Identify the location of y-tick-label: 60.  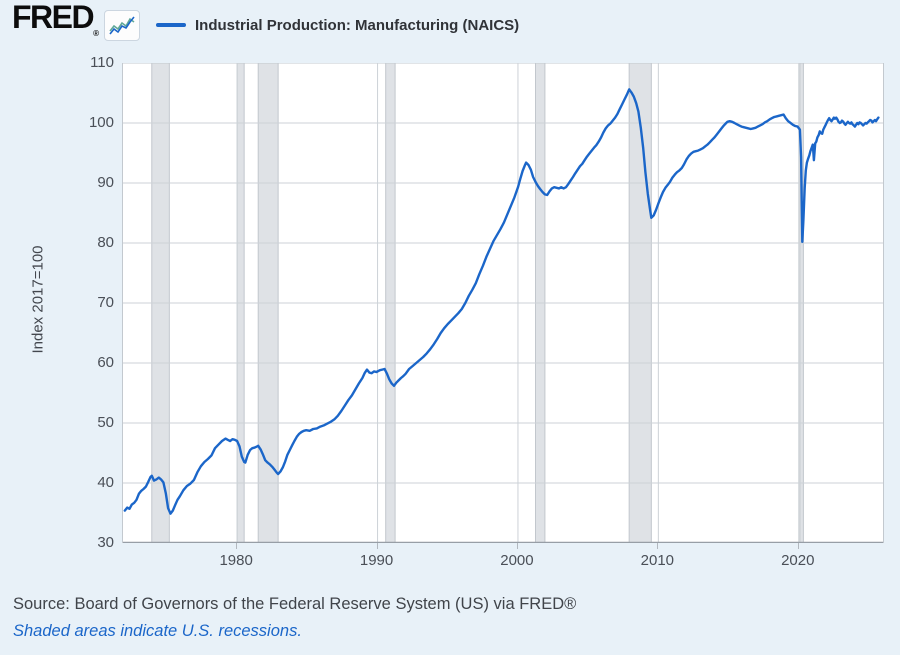
(105, 362).